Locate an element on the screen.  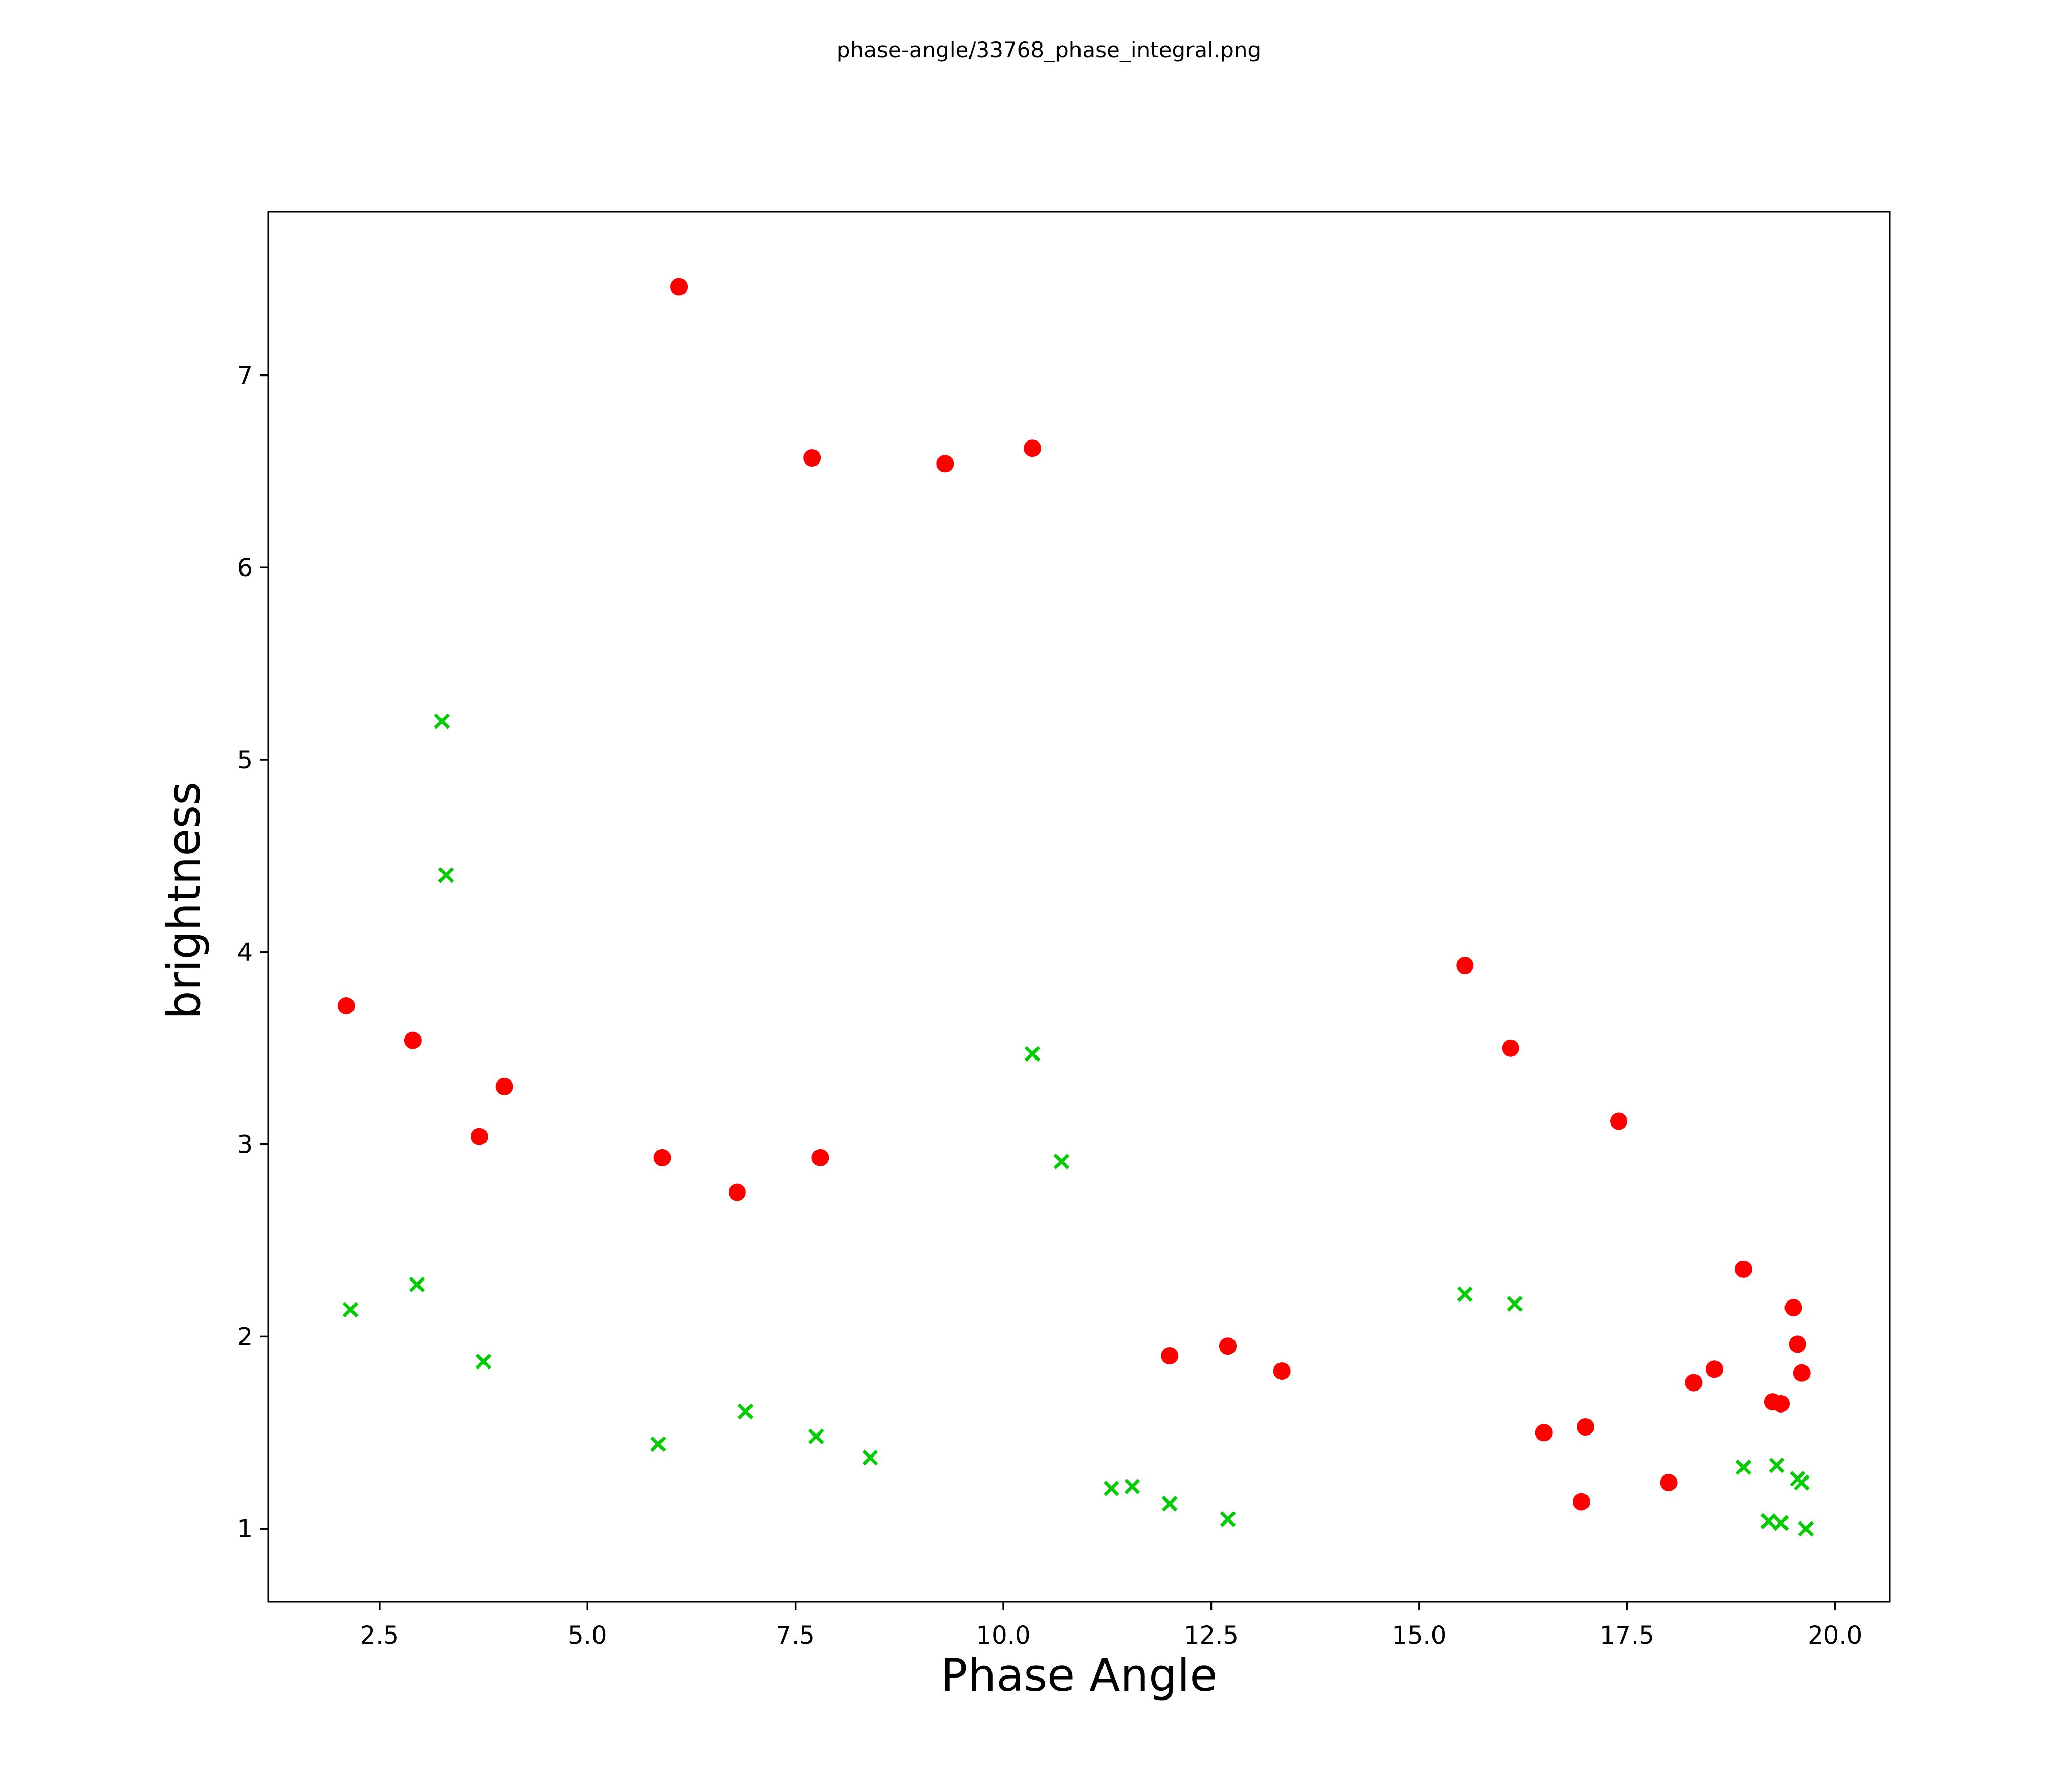
x-tick-label: 12.5 is located at coordinates (1211, 1636).